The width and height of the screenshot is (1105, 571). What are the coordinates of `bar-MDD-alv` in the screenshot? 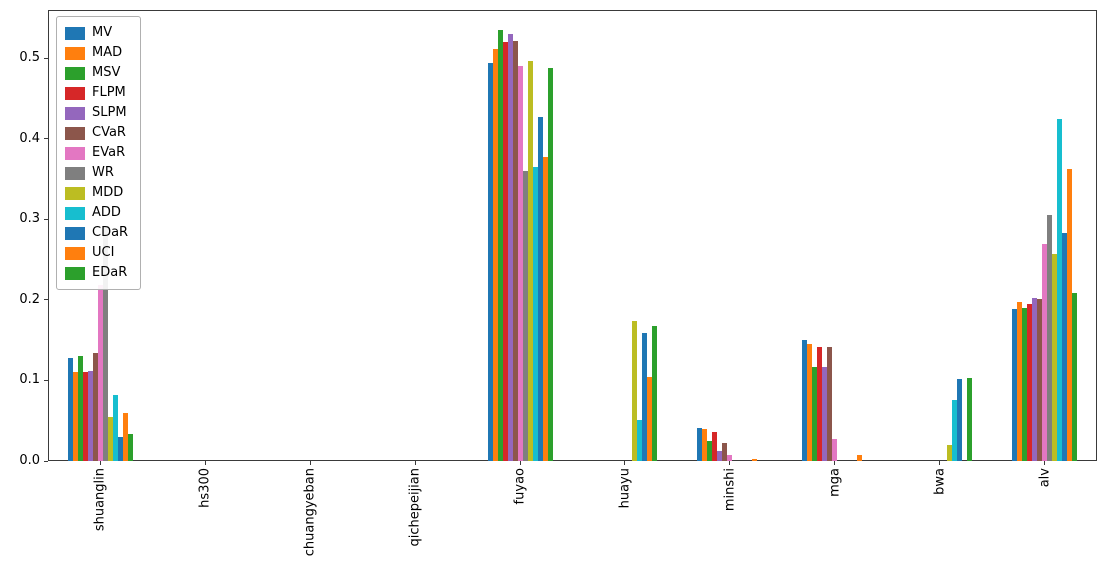 It's located at (1055, 357).